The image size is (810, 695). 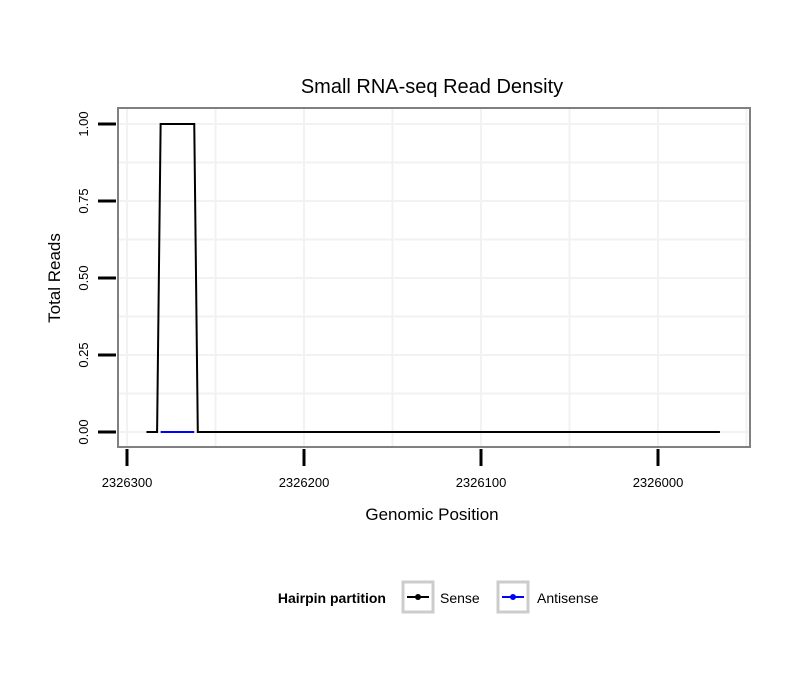 I want to click on legend-point-sense, so click(x=418, y=597).